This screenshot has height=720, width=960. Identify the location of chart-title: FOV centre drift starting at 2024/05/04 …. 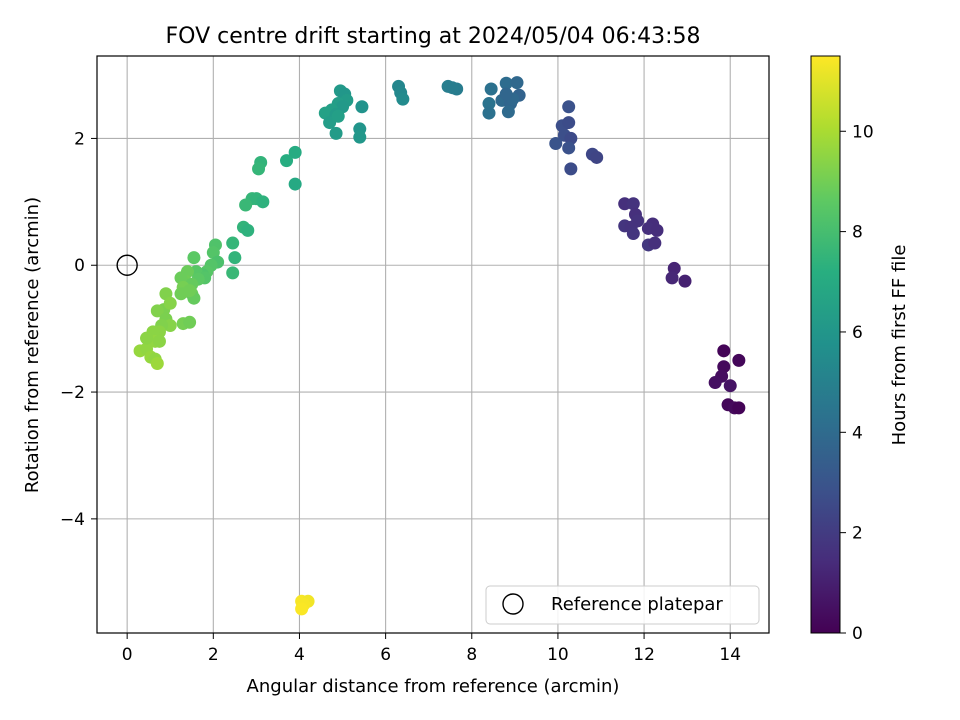
(433, 36).